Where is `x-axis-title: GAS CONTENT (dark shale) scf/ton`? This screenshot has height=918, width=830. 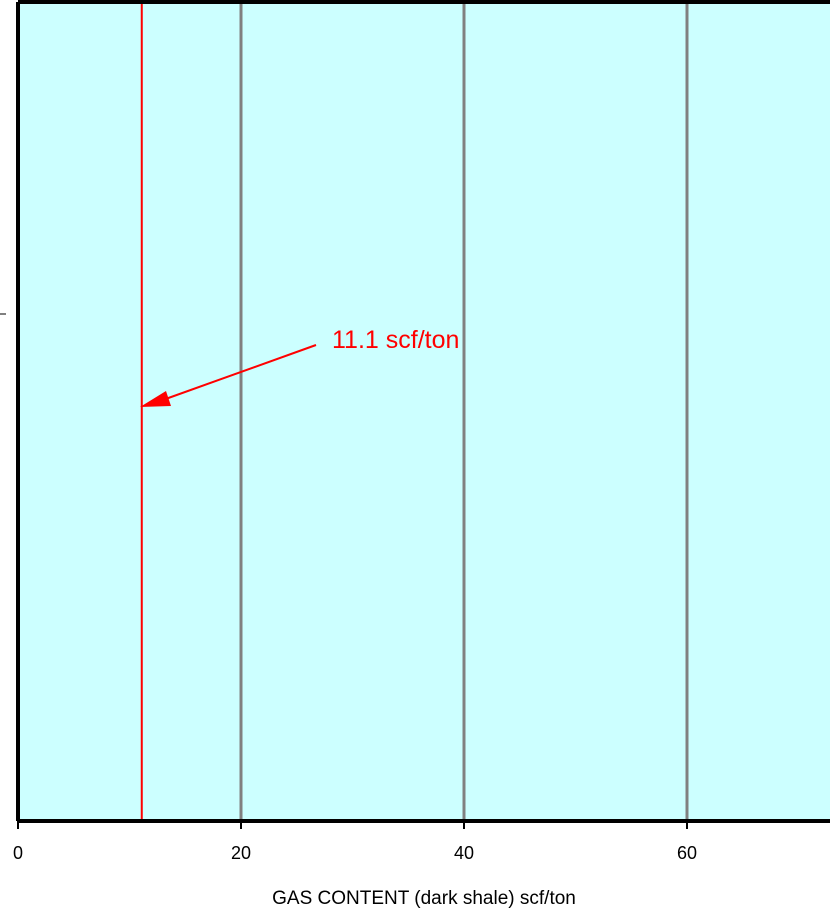
x-axis-title: GAS CONTENT (dark shale) scf/ton is located at coordinates (424, 898).